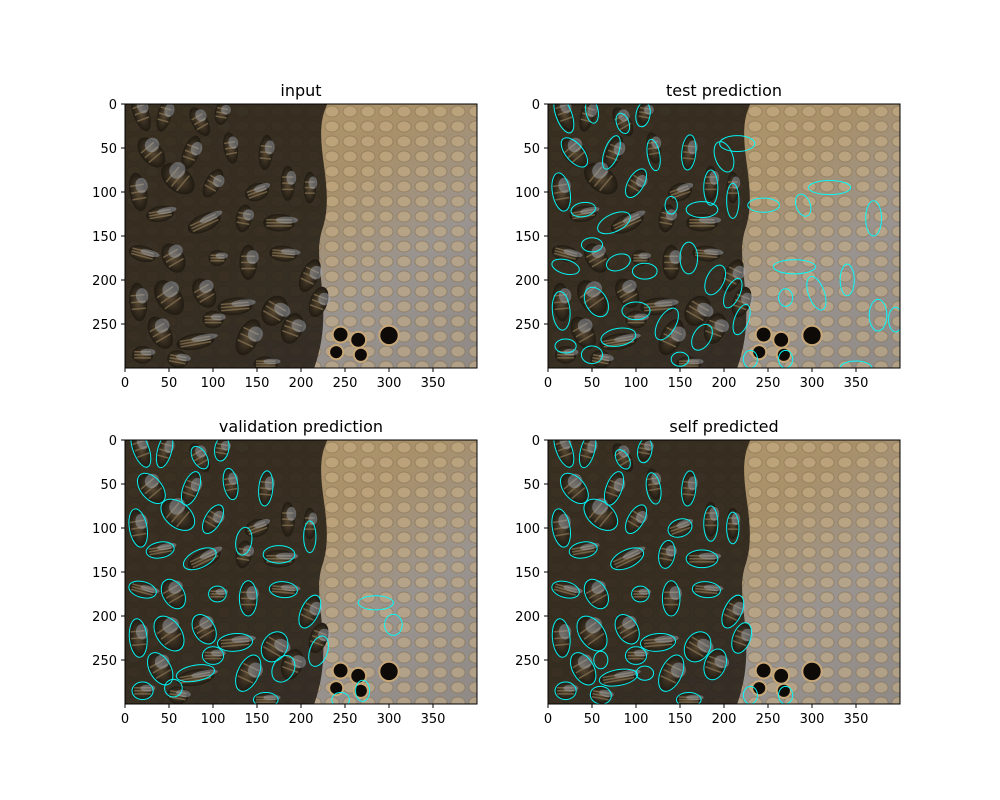 The height and width of the screenshot is (800, 1000). I want to click on y-tick-label: 100, so click(527, 529).